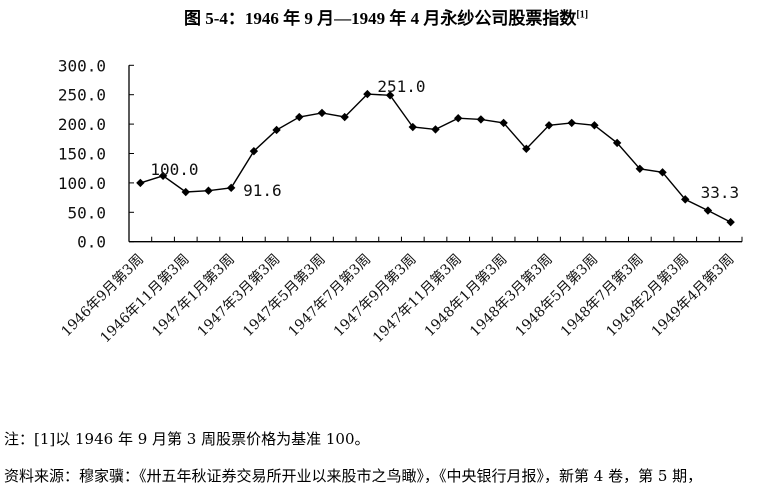  I want to click on x-tick-label: 1949年4月第3周, so click(692, 295).